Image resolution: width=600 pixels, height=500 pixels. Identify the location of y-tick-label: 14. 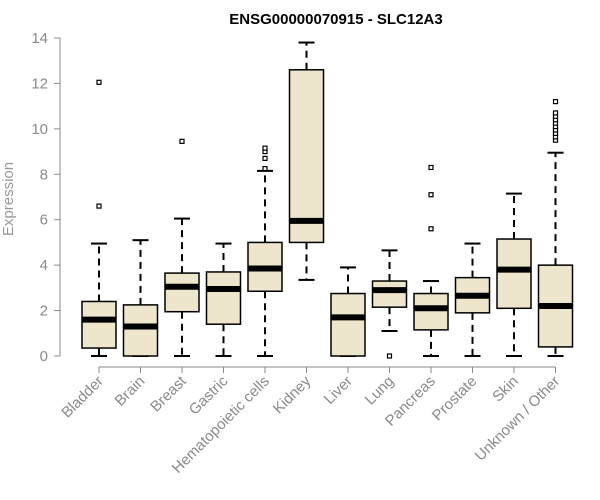
(39, 38).